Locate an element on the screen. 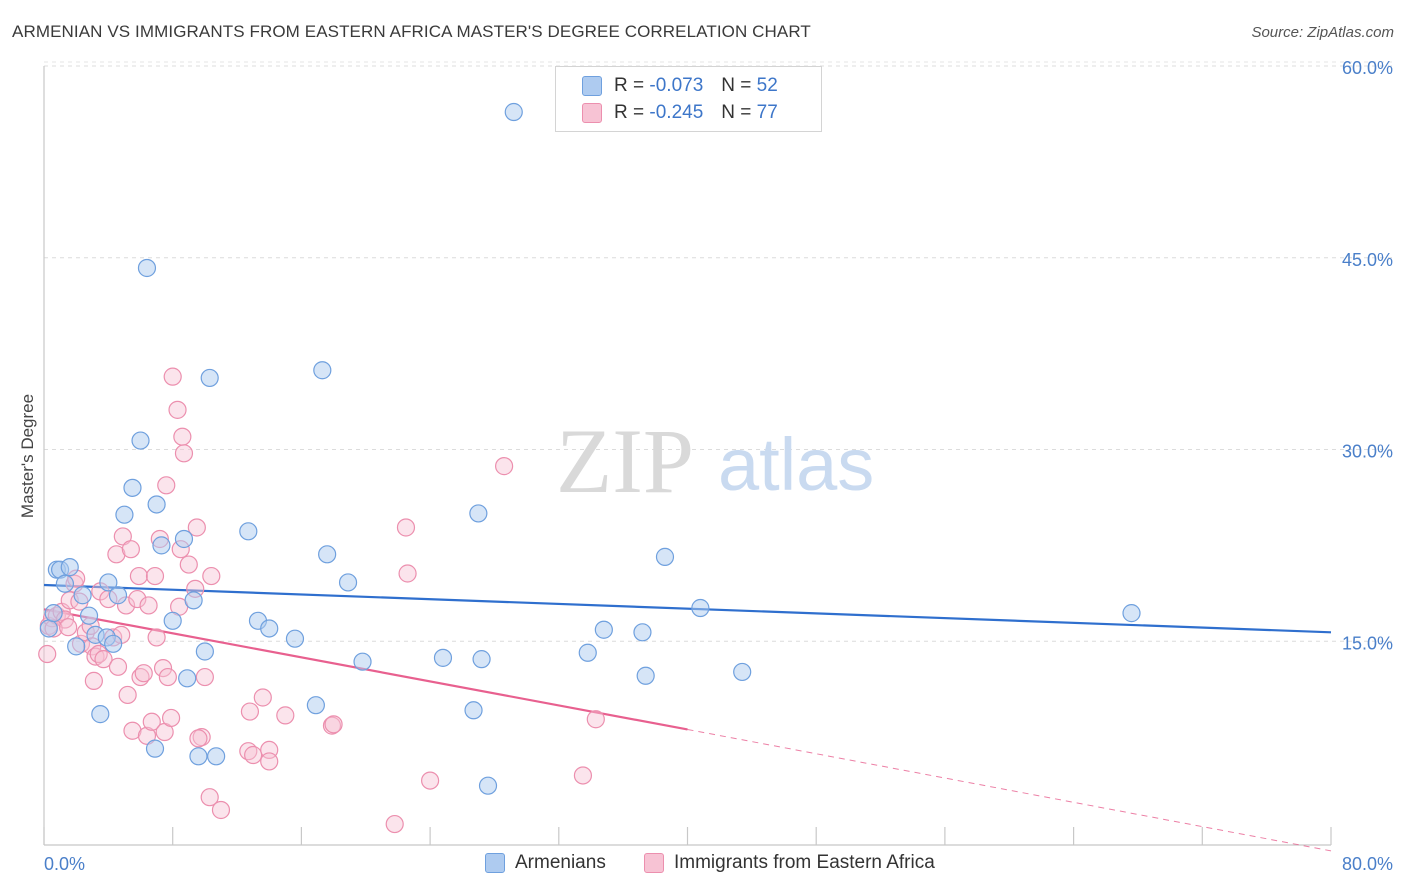  series-legend-immigrants: Immigrants from Eastern Africa is located at coordinates (789, 863).